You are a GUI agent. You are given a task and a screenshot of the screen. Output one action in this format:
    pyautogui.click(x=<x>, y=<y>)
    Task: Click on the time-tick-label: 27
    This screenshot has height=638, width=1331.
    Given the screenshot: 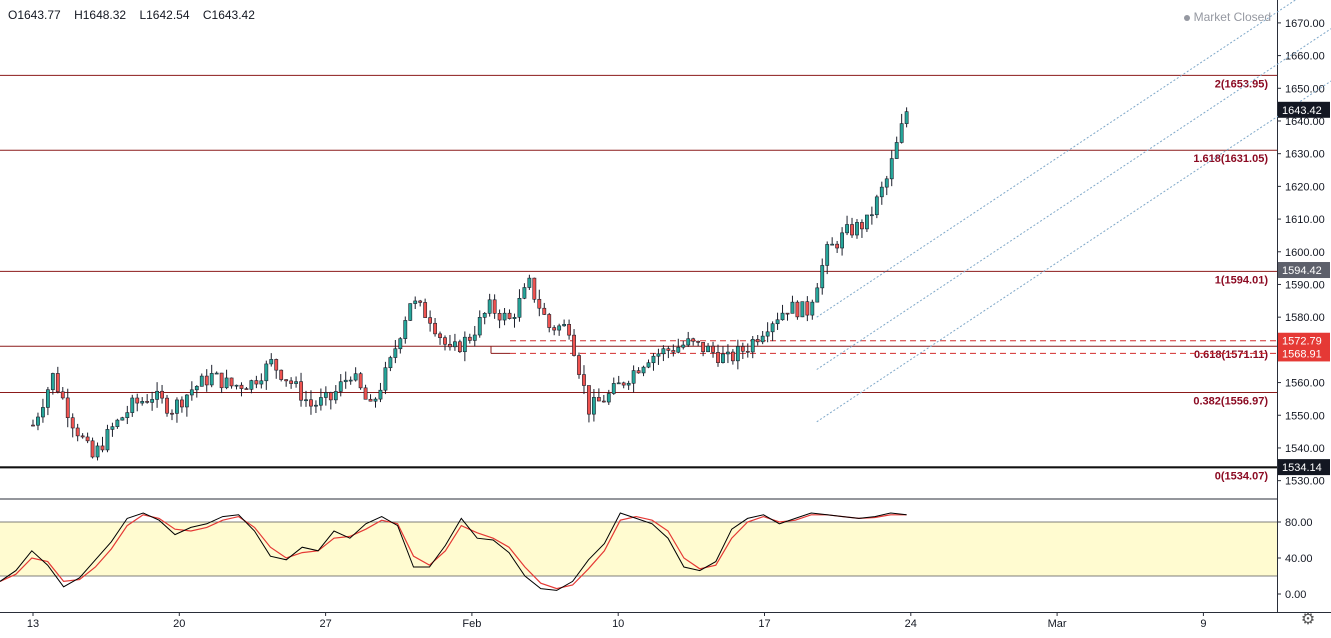 What is the action you would take?
    pyautogui.click(x=325, y=624)
    